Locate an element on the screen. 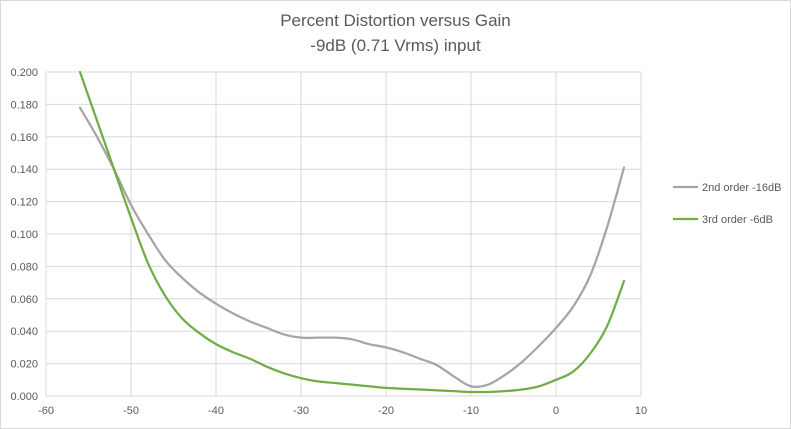 The width and height of the screenshot is (791, 429). y-tick-label: 0.060 is located at coordinates (24, 300).